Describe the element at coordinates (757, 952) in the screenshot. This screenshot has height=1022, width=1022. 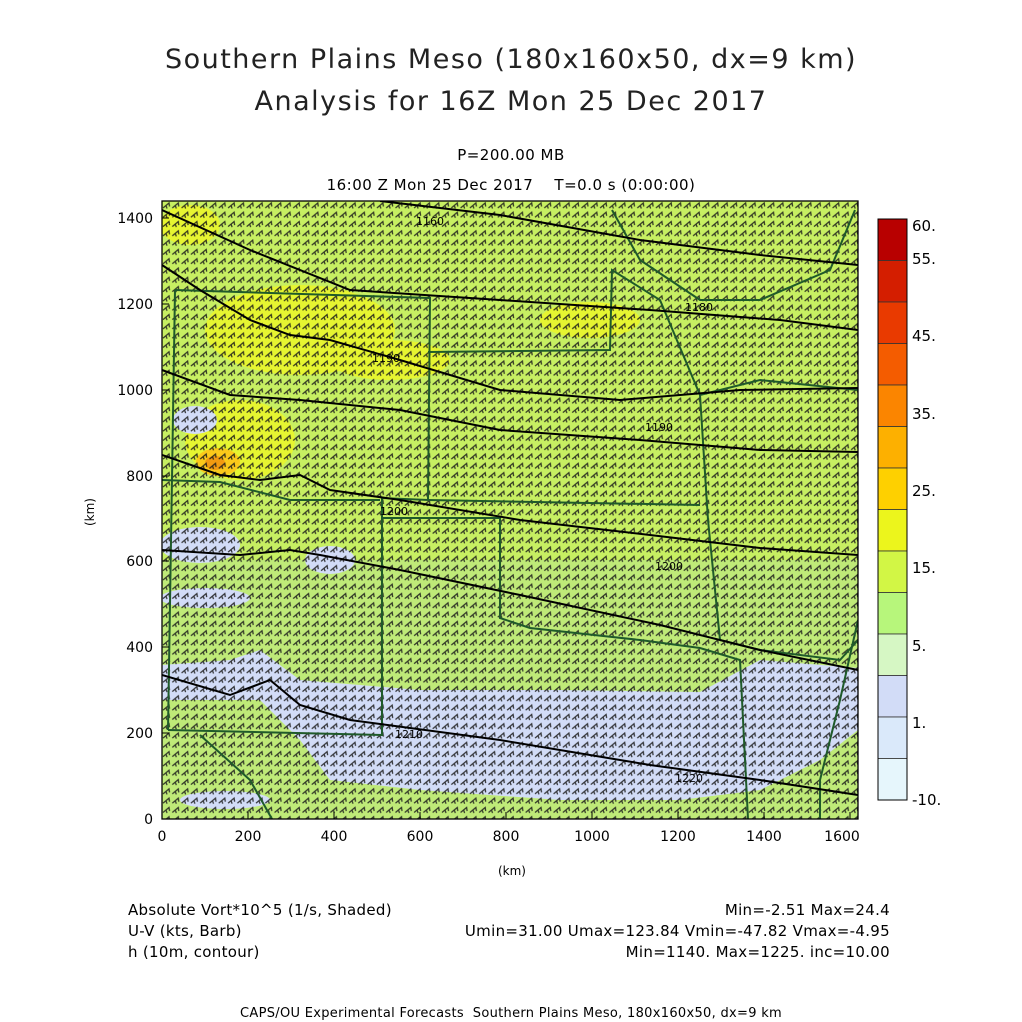
I see `legend-field3-stats: Min=1140. Max=1225. inc=10.00` at that location.